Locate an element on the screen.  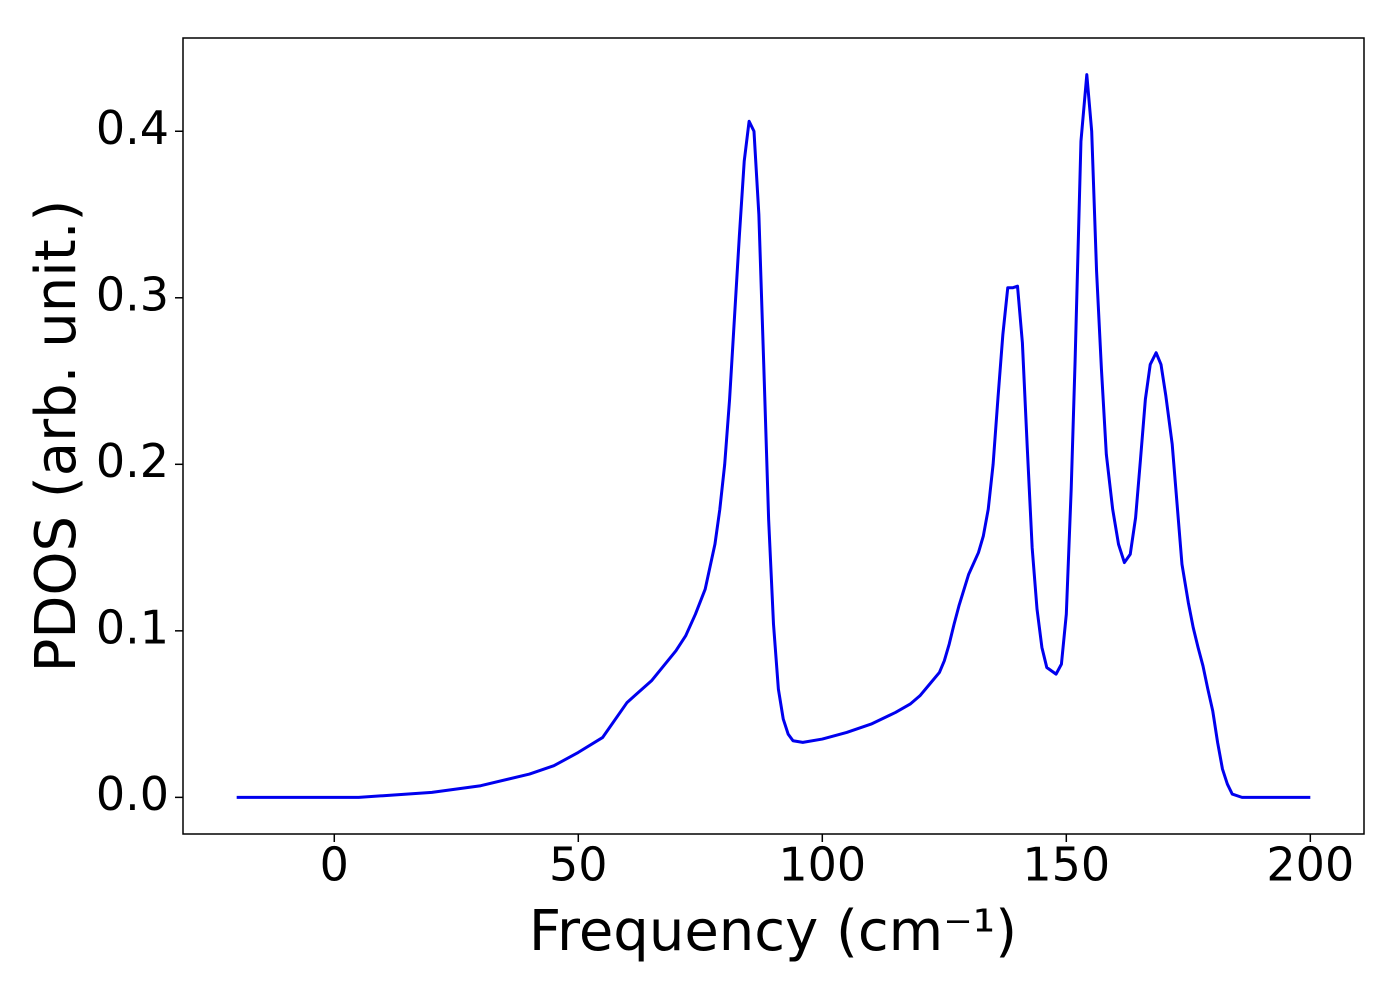
x-tick-label: 100 is located at coordinates (822, 865).